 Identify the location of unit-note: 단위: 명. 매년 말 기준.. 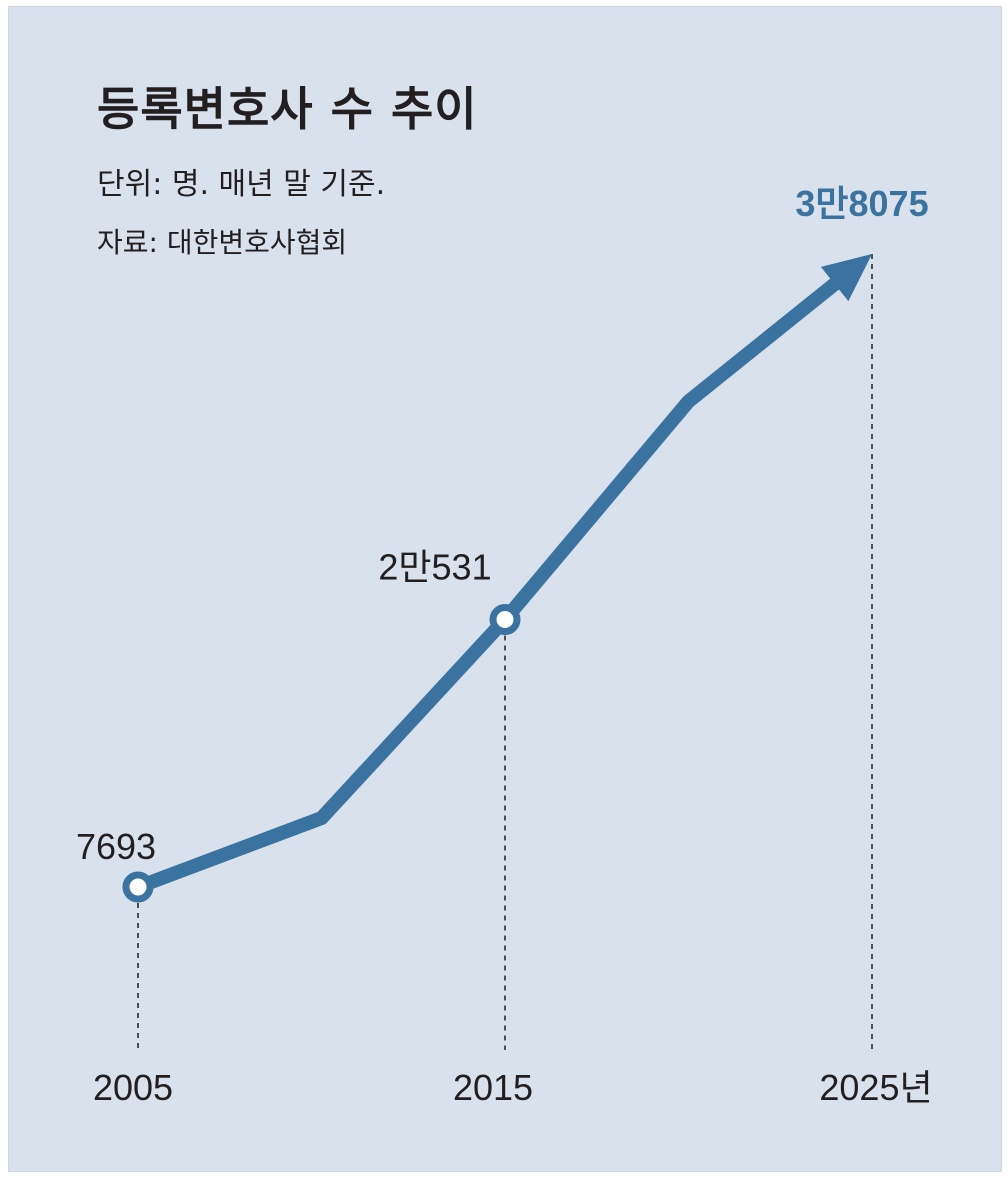
(241, 184).